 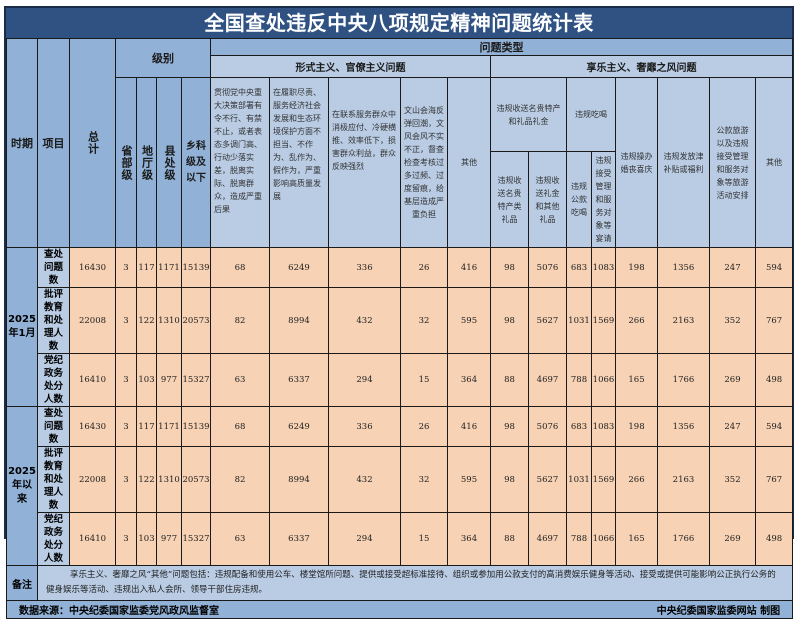 What do you see at coordinates (92, 479) in the screenshot?
I see `value-cell: 22008` at bounding box center [92, 479].